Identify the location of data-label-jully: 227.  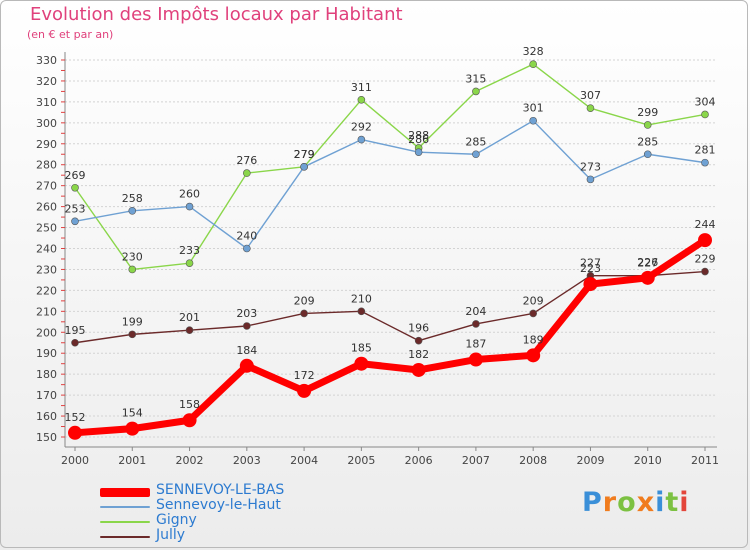
(647, 263).